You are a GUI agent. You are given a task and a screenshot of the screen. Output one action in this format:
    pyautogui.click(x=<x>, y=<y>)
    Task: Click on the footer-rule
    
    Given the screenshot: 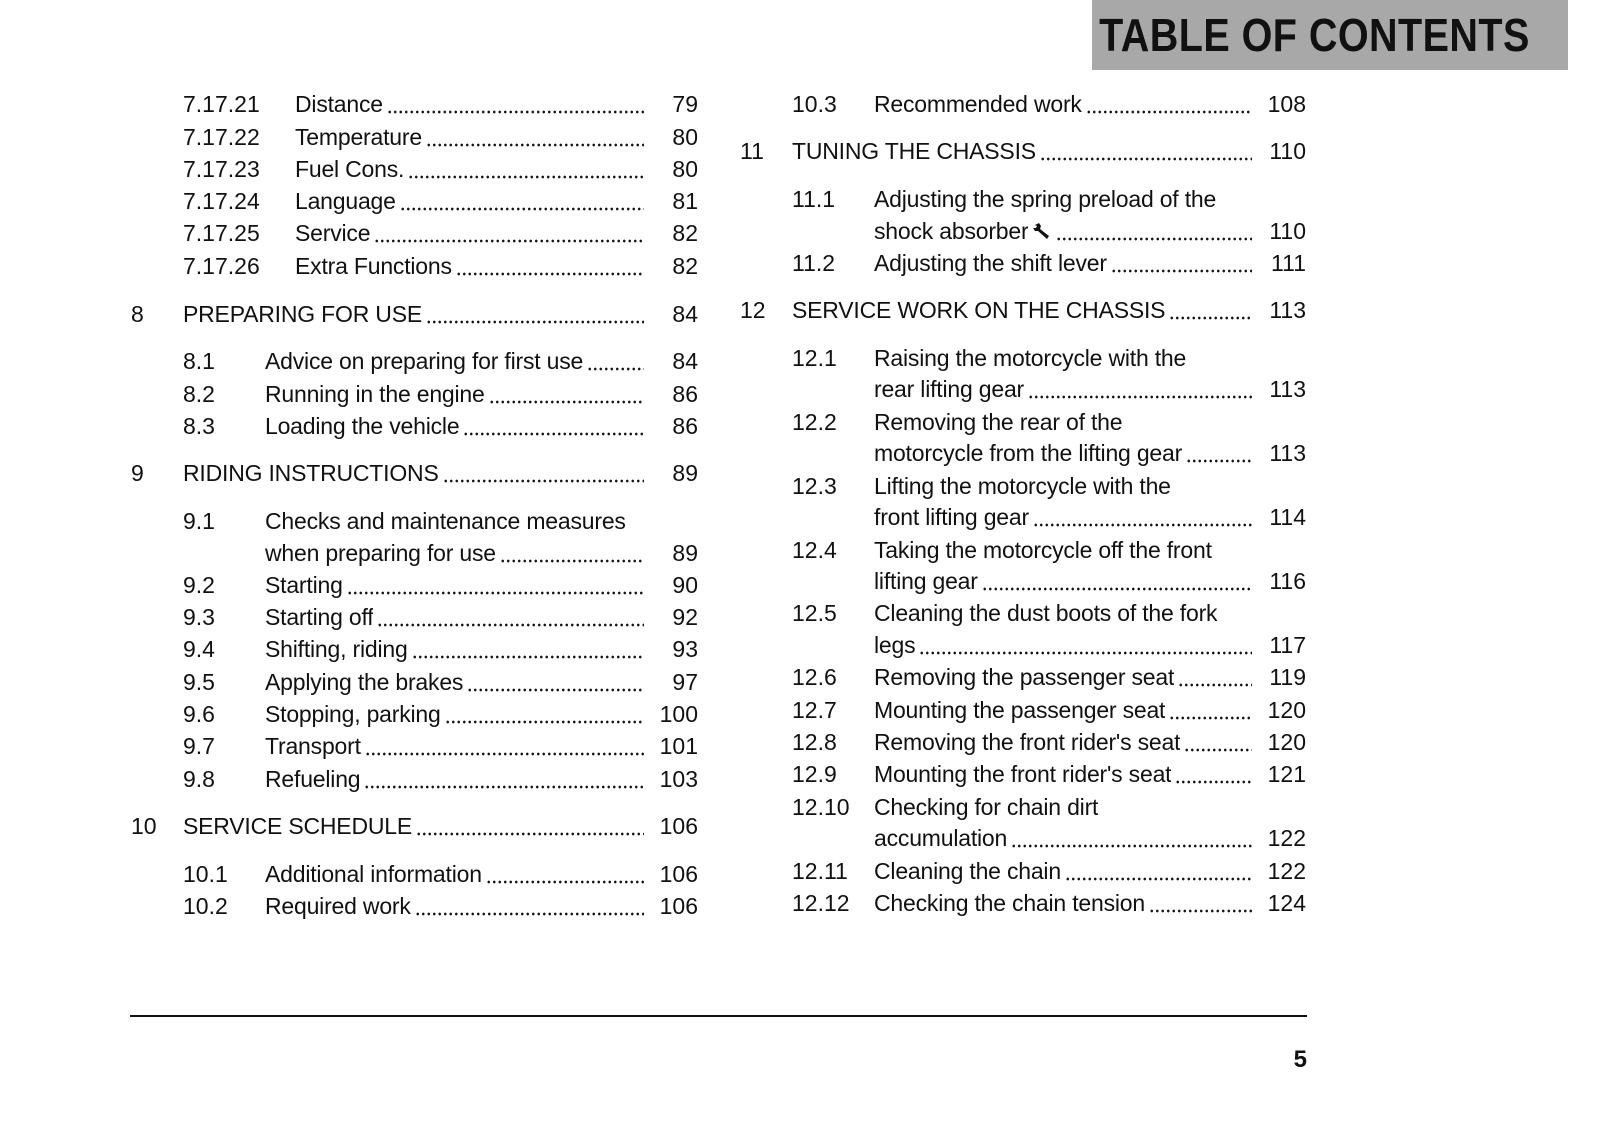 What is the action you would take?
    pyautogui.click(x=718, y=1016)
    